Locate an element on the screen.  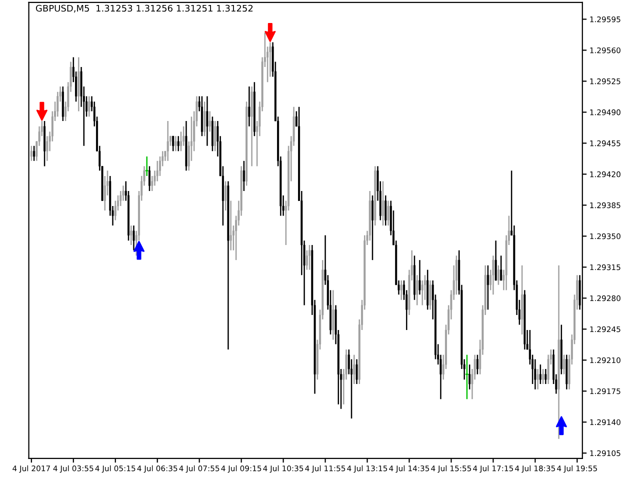
chart-title: GBPUSD,M5 1.31253 1.31256 1.31251 1.31252 is located at coordinates (144, 8).